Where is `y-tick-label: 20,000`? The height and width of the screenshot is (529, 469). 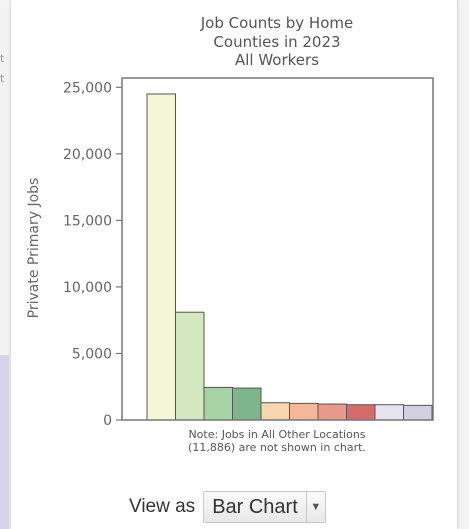
y-tick-label: 20,000 is located at coordinates (87, 155).